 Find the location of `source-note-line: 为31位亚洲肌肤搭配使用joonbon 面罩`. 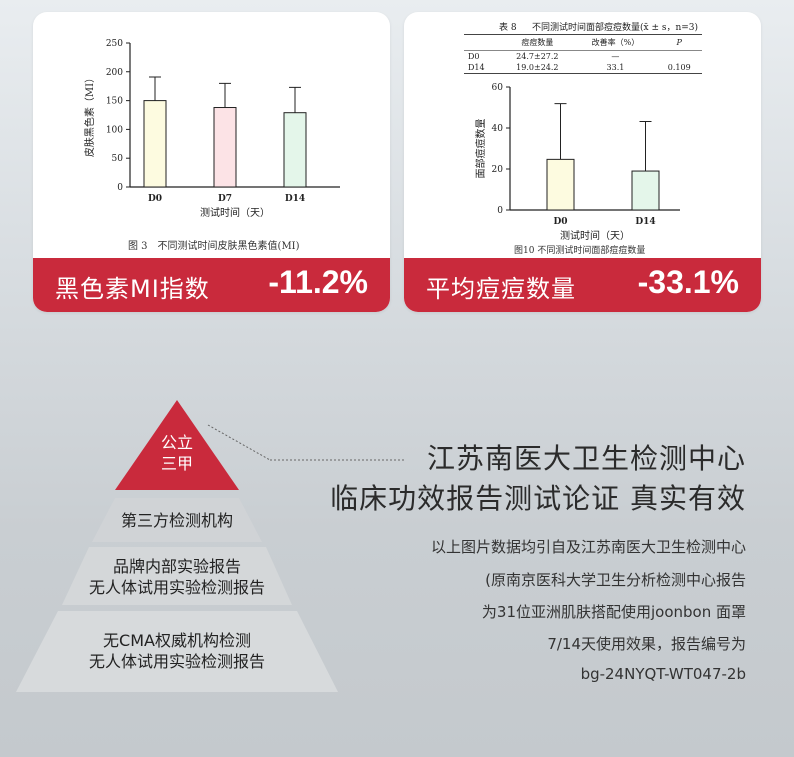

source-note-line: 为31位亚洲肌肤搭配使用joonbon 面罩 is located at coordinates (613, 612).